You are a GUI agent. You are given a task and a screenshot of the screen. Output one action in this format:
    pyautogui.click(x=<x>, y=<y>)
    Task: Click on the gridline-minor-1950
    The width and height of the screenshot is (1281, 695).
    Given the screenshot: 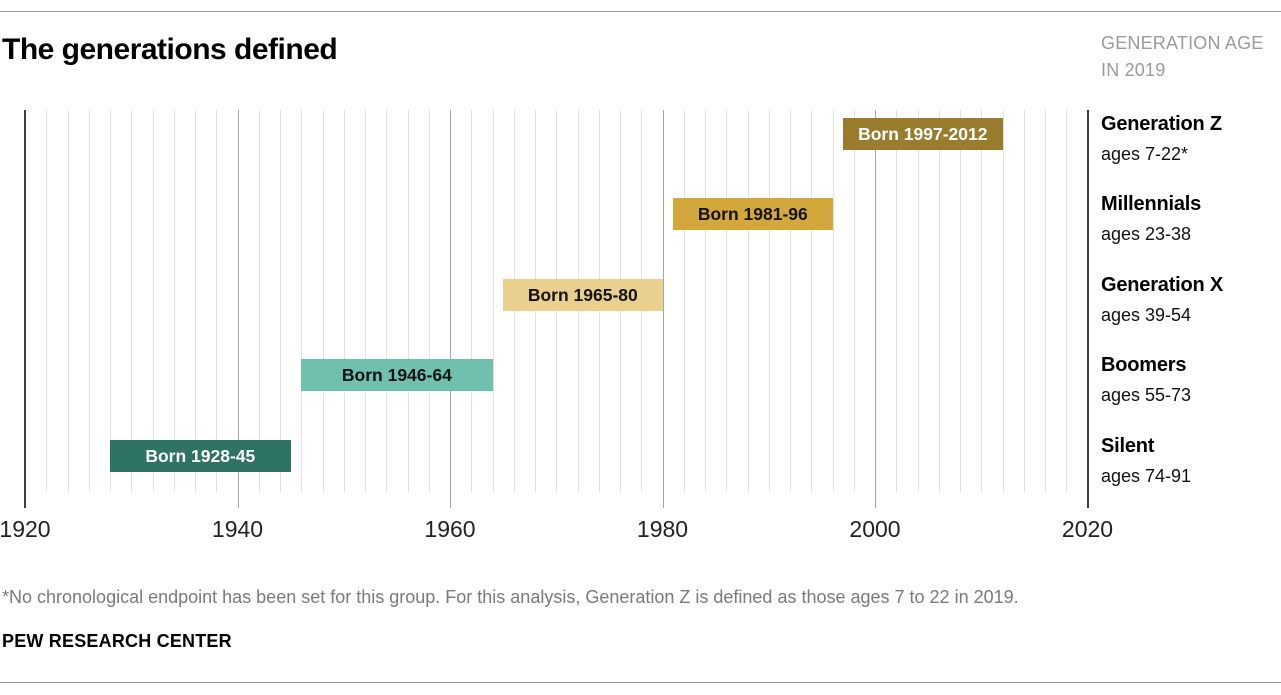 What is the action you would take?
    pyautogui.click(x=344, y=301)
    